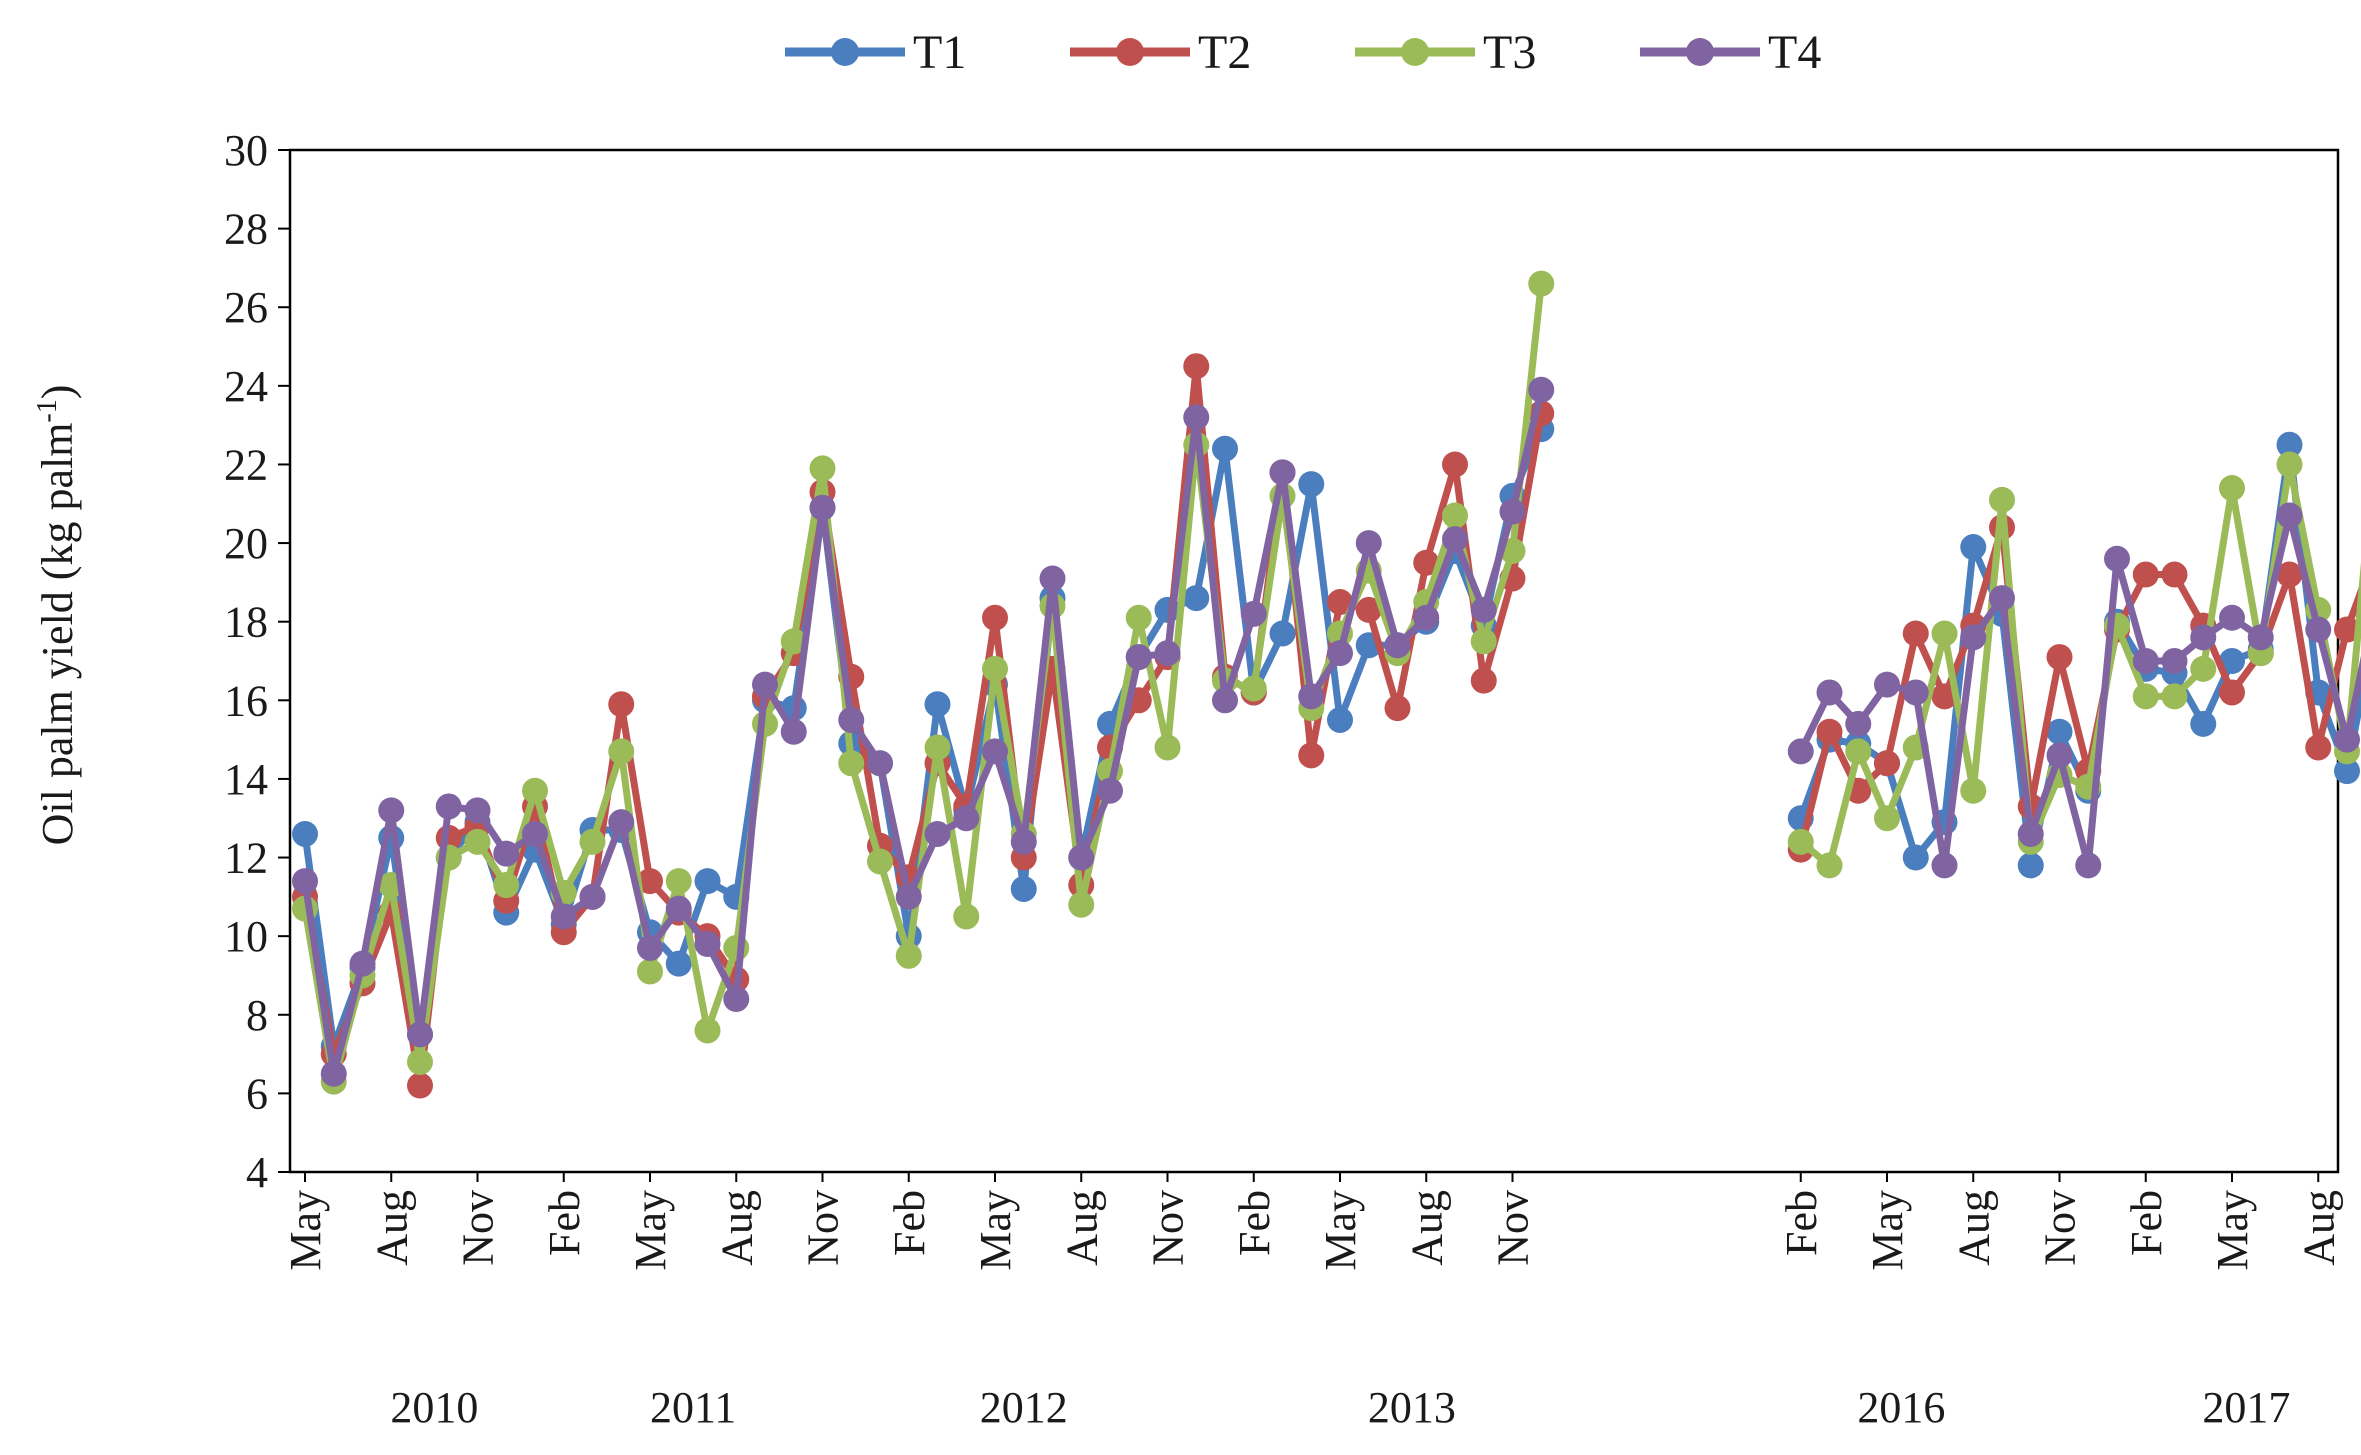  What do you see at coordinates (246, 858) in the screenshot?
I see `y-tick-label: 12` at bounding box center [246, 858].